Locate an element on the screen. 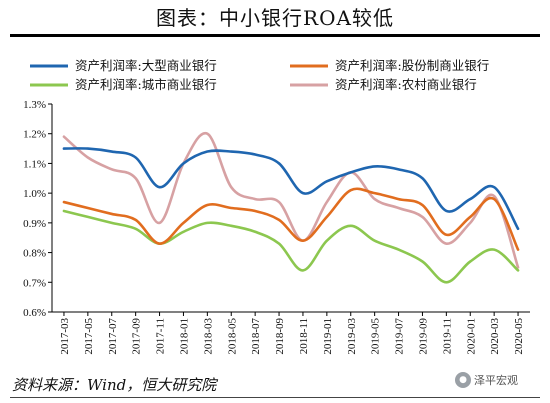 The height and width of the screenshot is (403, 550). y-tick-label: 1.2% is located at coordinates (34, 135).